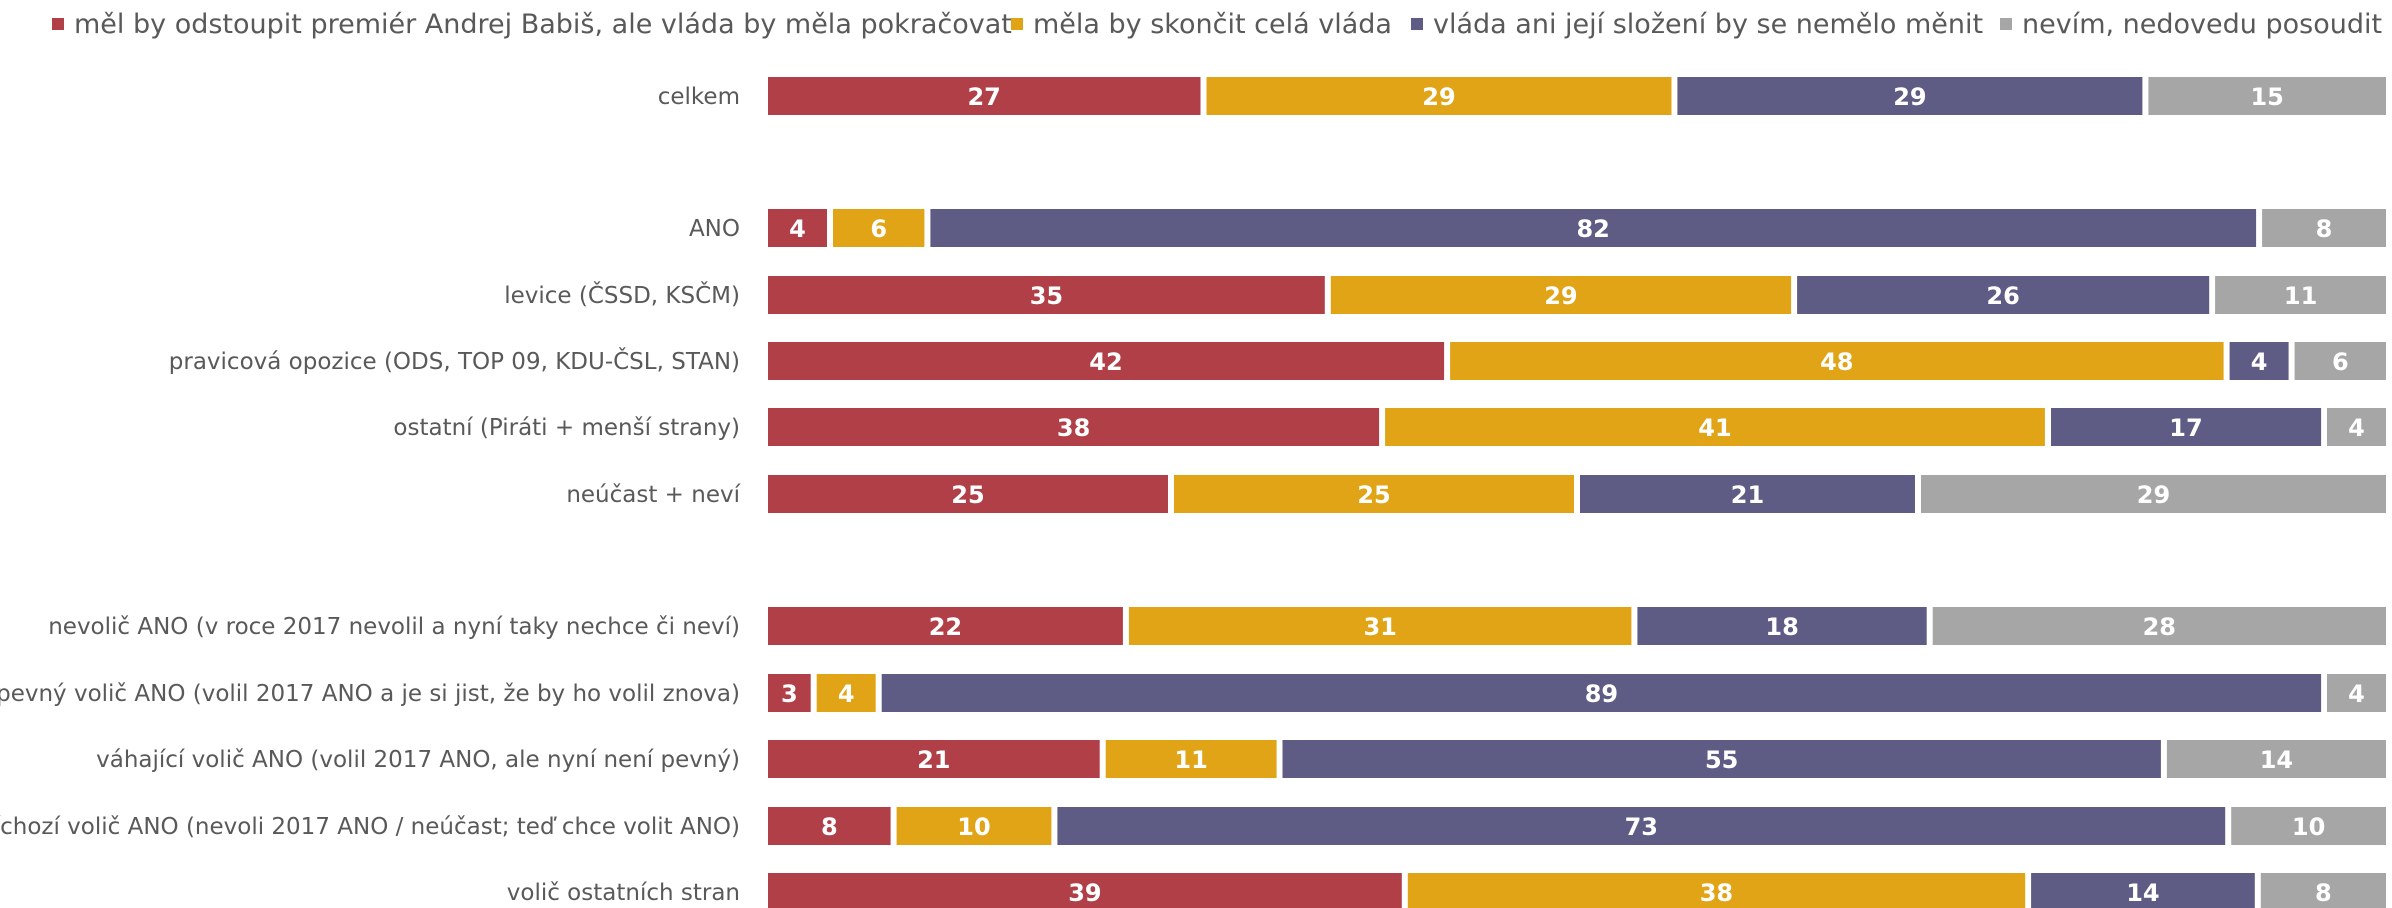 The width and height of the screenshot is (2392, 908). I want to click on data-label: 25, so click(967, 495).